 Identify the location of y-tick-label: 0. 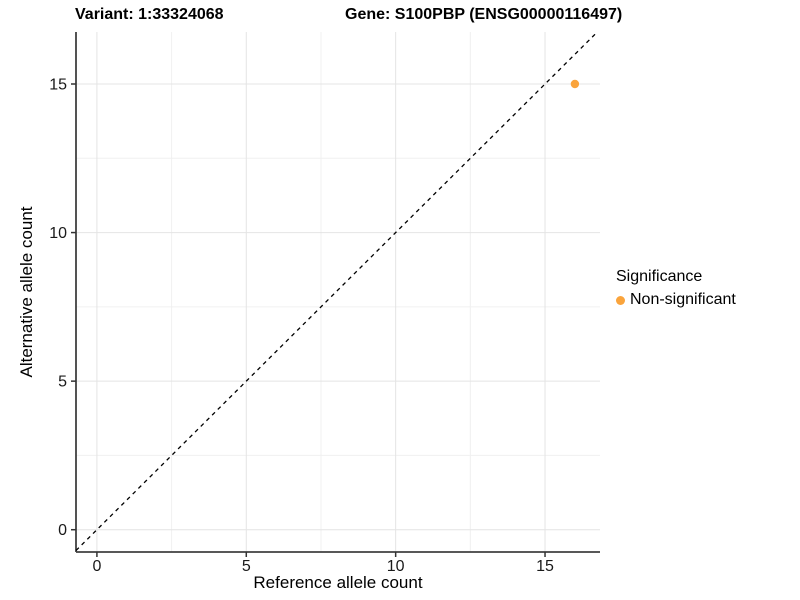
(62, 530).